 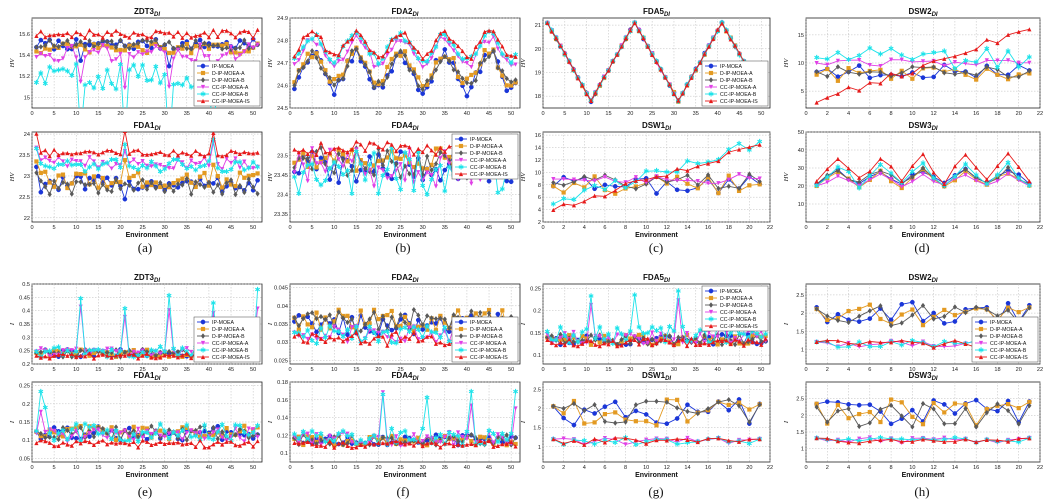 I want to click on y-tick-label: 2, so click(x=802, y=314).